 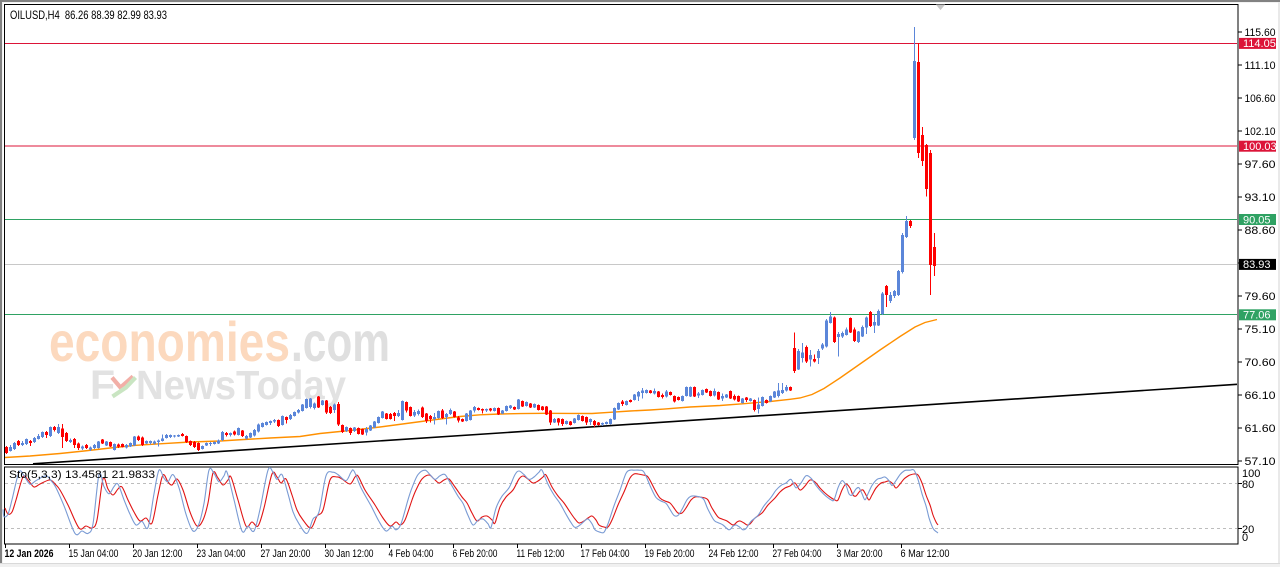 I want to click on svg-text: 17 Feb 04:00, so click(x=605, y=554).